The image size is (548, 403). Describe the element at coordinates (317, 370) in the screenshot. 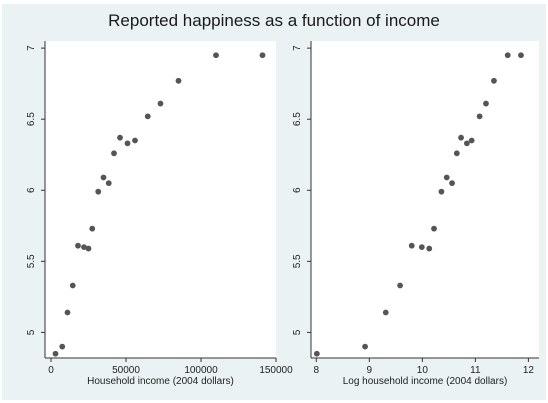

I see `x-tick-label: 8` at that location.